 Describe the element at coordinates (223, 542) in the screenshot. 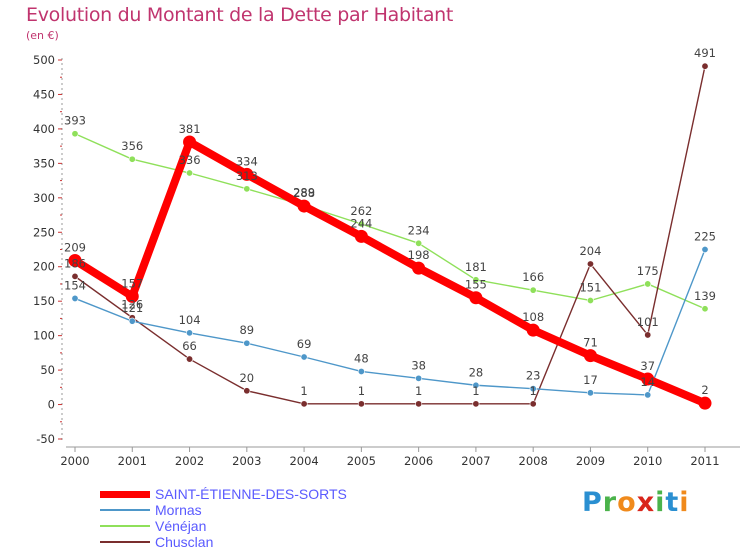

I see `legend-item: Chusclan` at that location.